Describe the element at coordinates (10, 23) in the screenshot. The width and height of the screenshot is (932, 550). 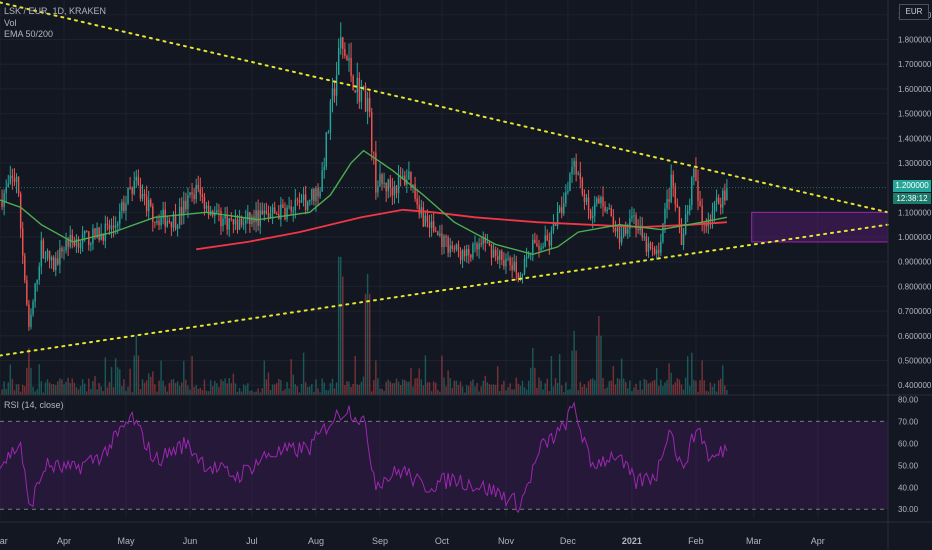
I see `volume-legend: Vol` at that location.